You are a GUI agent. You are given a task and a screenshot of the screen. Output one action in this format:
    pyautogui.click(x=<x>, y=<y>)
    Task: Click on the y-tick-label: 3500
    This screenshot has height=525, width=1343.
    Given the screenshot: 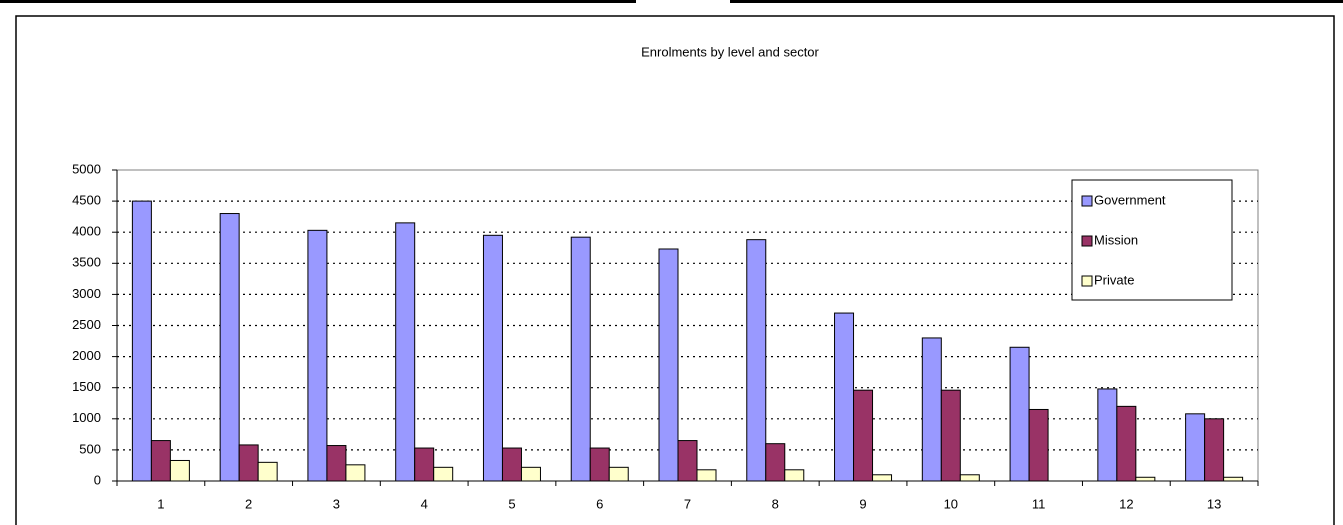 What is the action you would take?
    pyautogui.click(x=86, y=262)
    